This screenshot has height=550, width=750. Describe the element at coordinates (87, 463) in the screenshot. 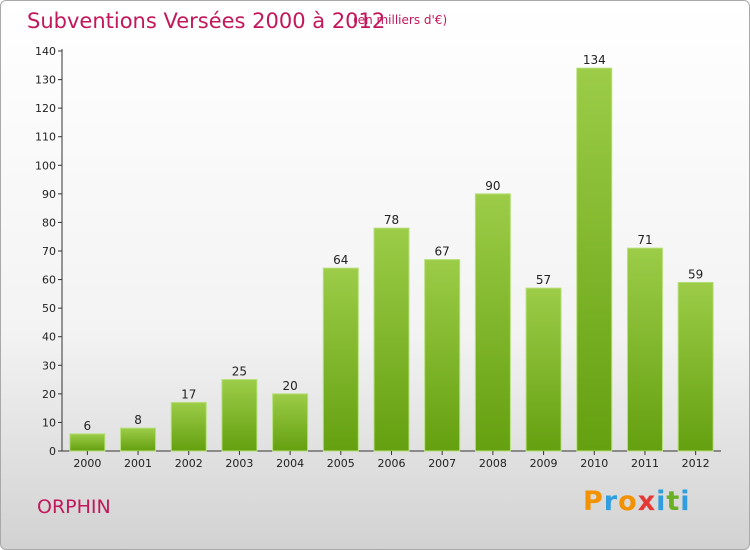

I see `x-tick-label-2000: 2000` at that location.